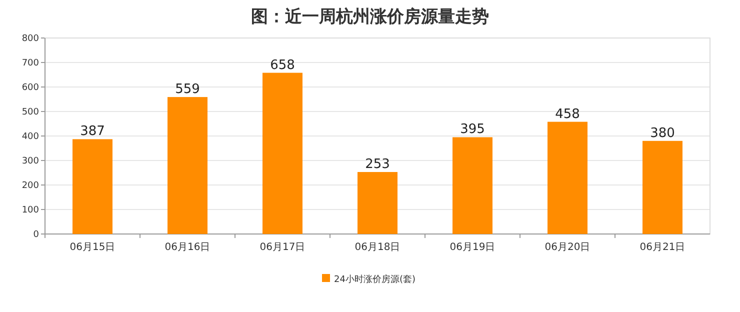  Describe the element at coordinates (31, 88) in the screenshot. I see `y-tick-label: 600` at that location.